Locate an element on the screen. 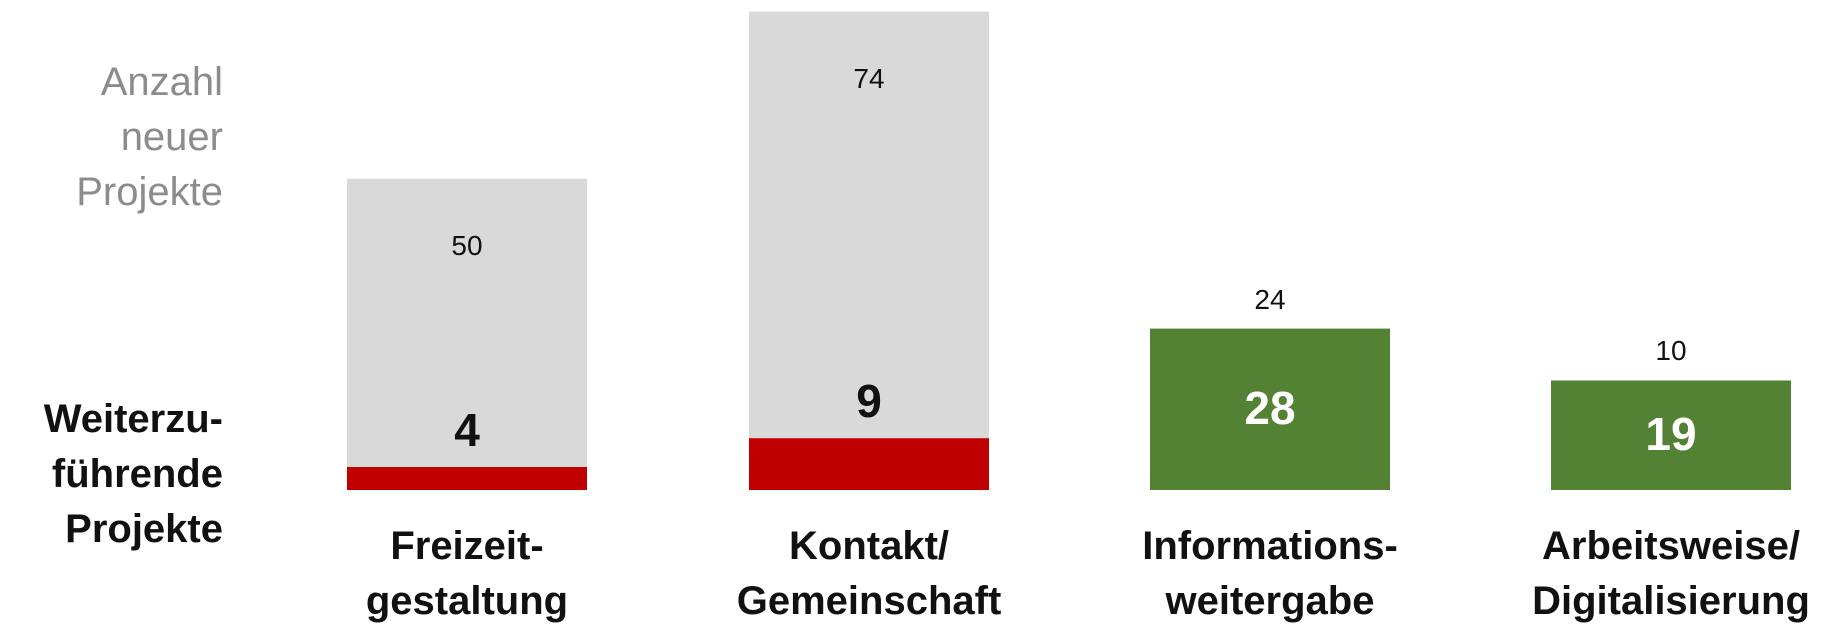 The image size is (1843, 629). x-tick-label: Freizeit- gestaltung is located at coordinates (467, 574).